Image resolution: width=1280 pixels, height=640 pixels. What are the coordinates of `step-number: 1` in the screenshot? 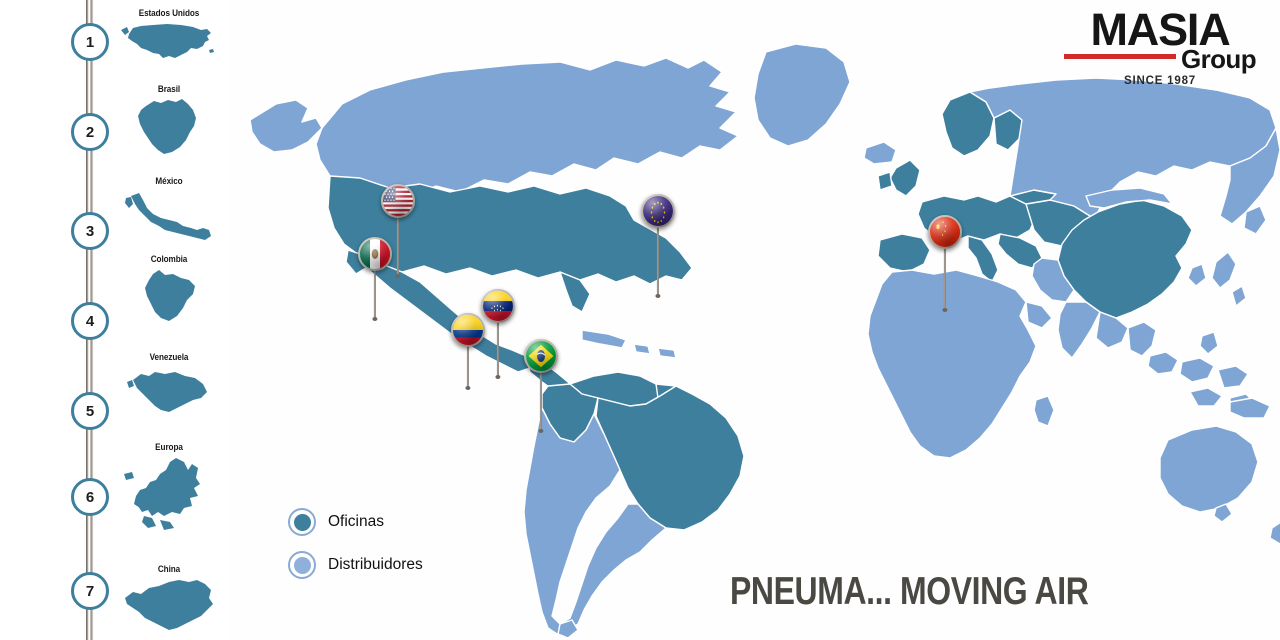 It's located at (90, 42).